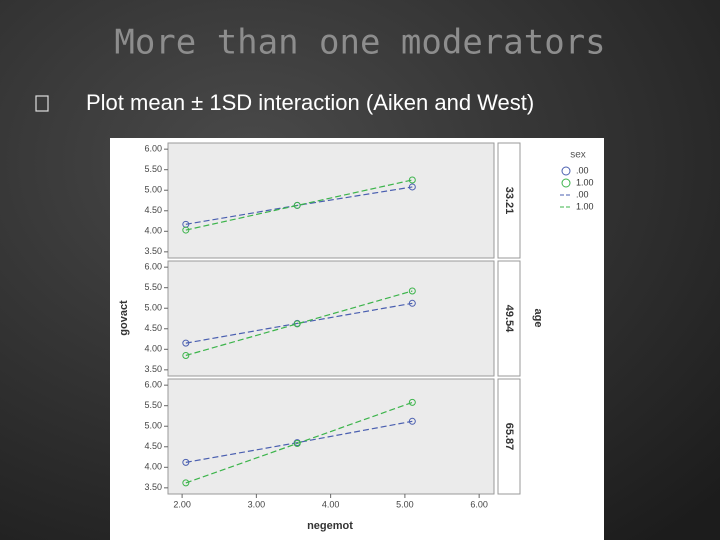  Describe the element at coordinates (331, 504) in the screenshot. I see `x-tick-label: 4.00` at that location.